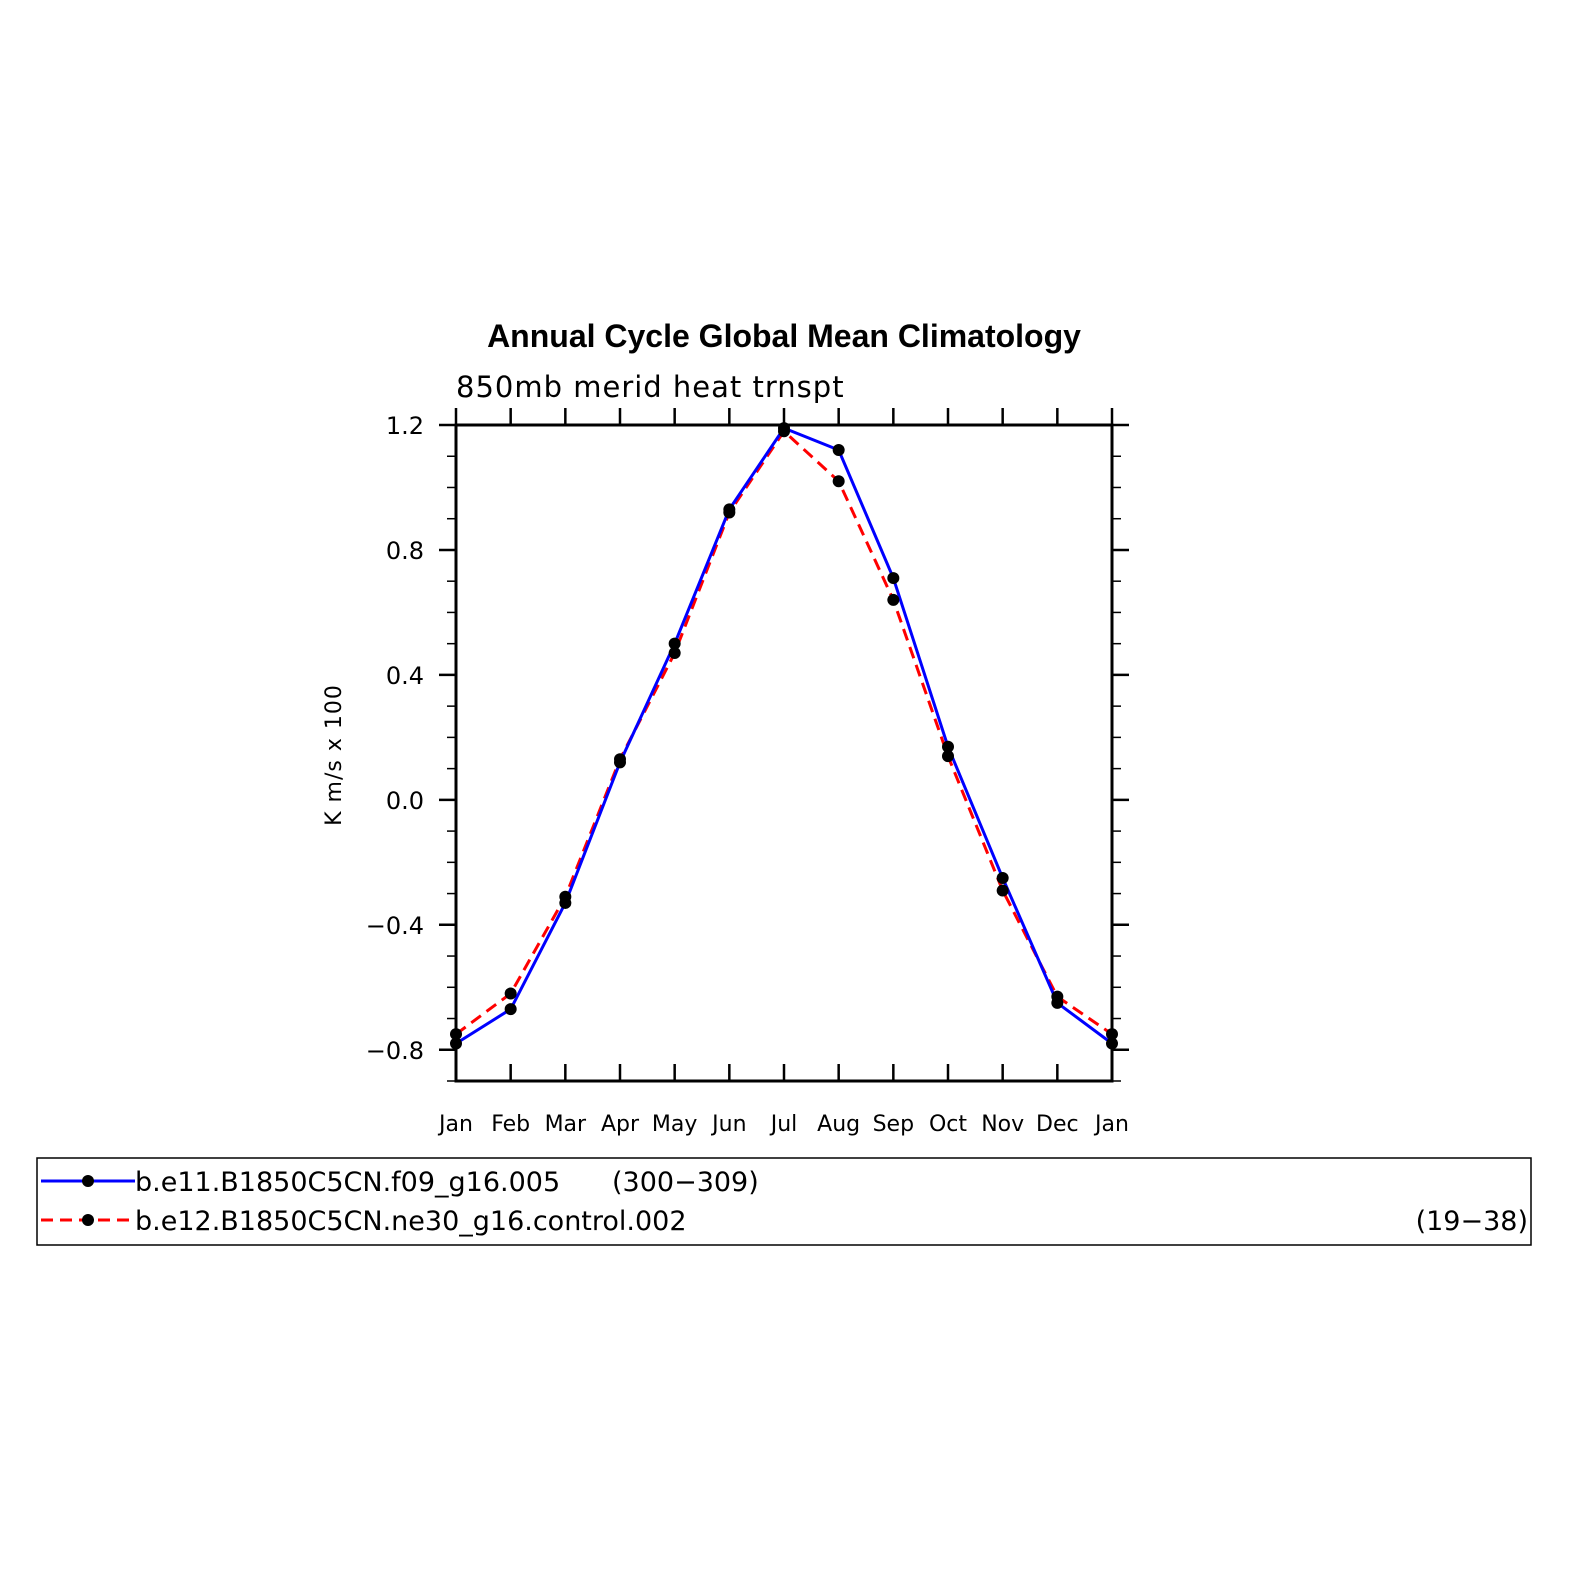 This screenshot has width=1575, height=1575. What do you see at coordinates (650, 387) in the screenshot?
I see `chart-subtitle: 850mb merid heat trnspt` at bounding box center [650, 387].